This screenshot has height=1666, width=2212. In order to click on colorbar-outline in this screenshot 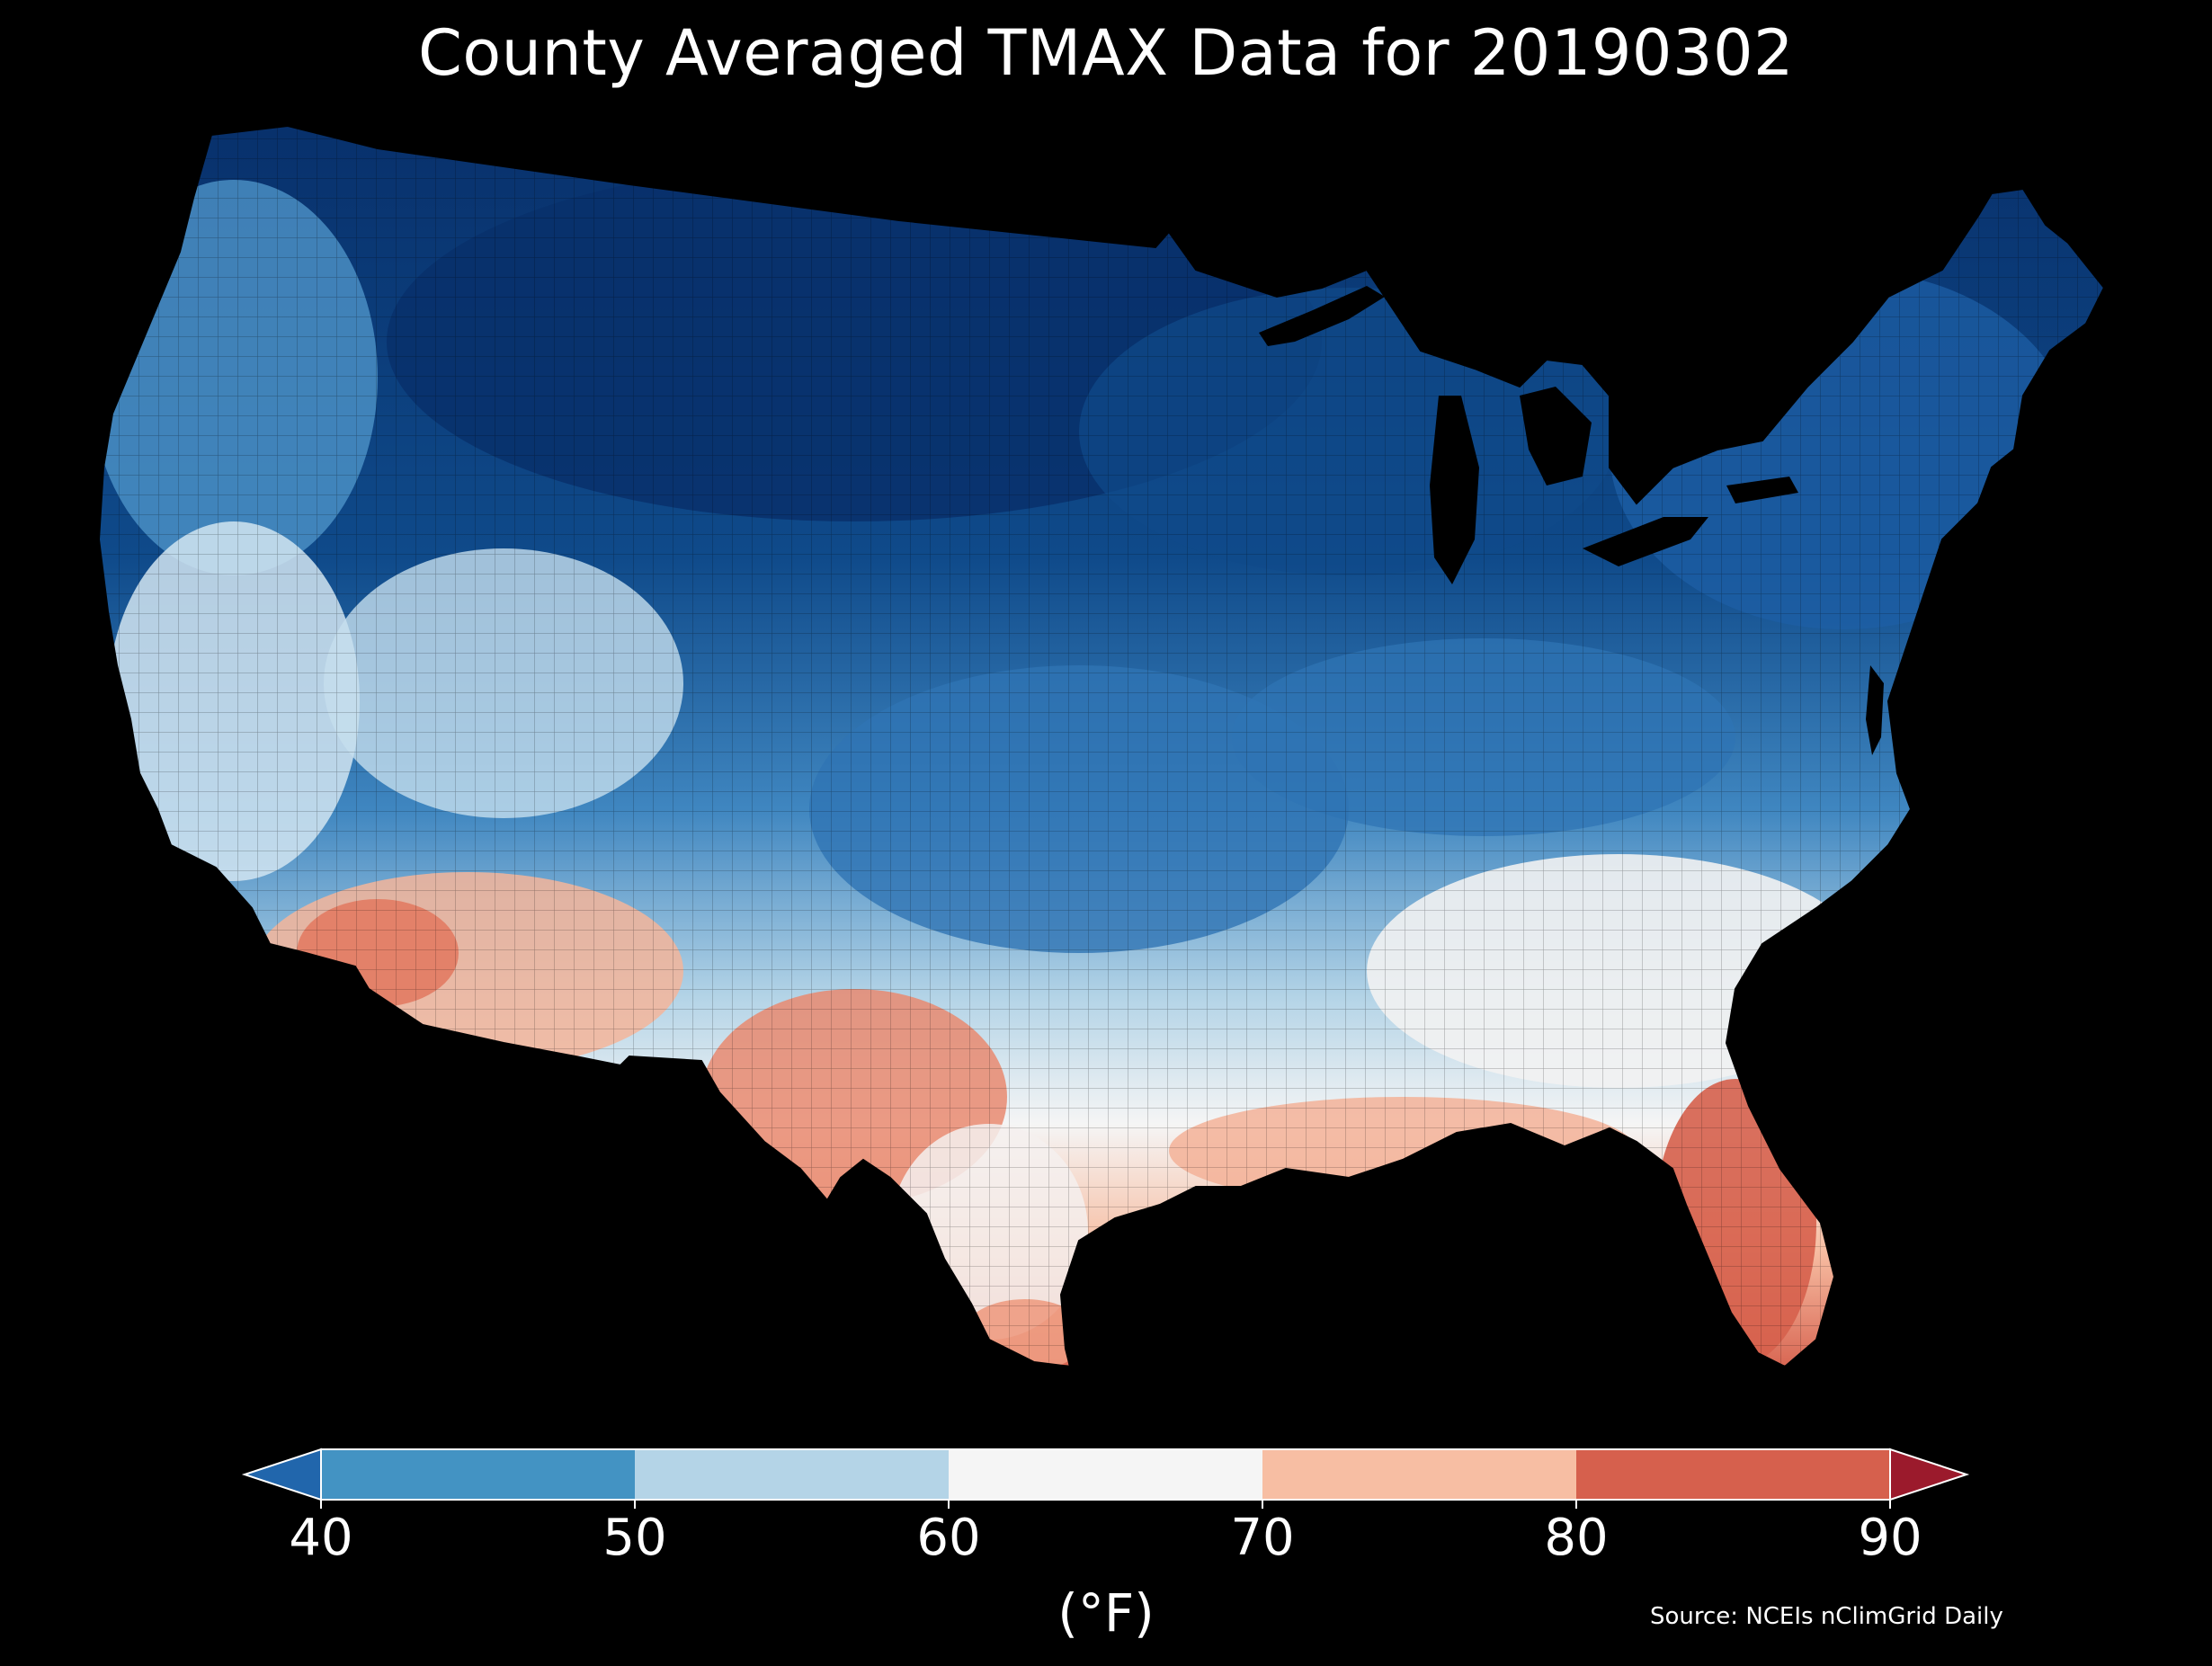, I will do `click(1105, 1475)`.